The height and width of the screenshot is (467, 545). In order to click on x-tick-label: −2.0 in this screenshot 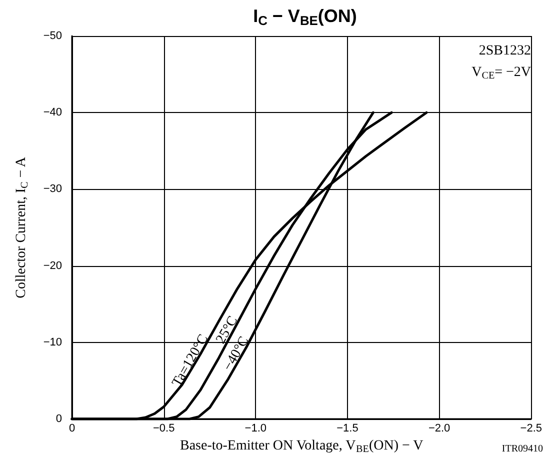, I will do `click(439, 428)`.